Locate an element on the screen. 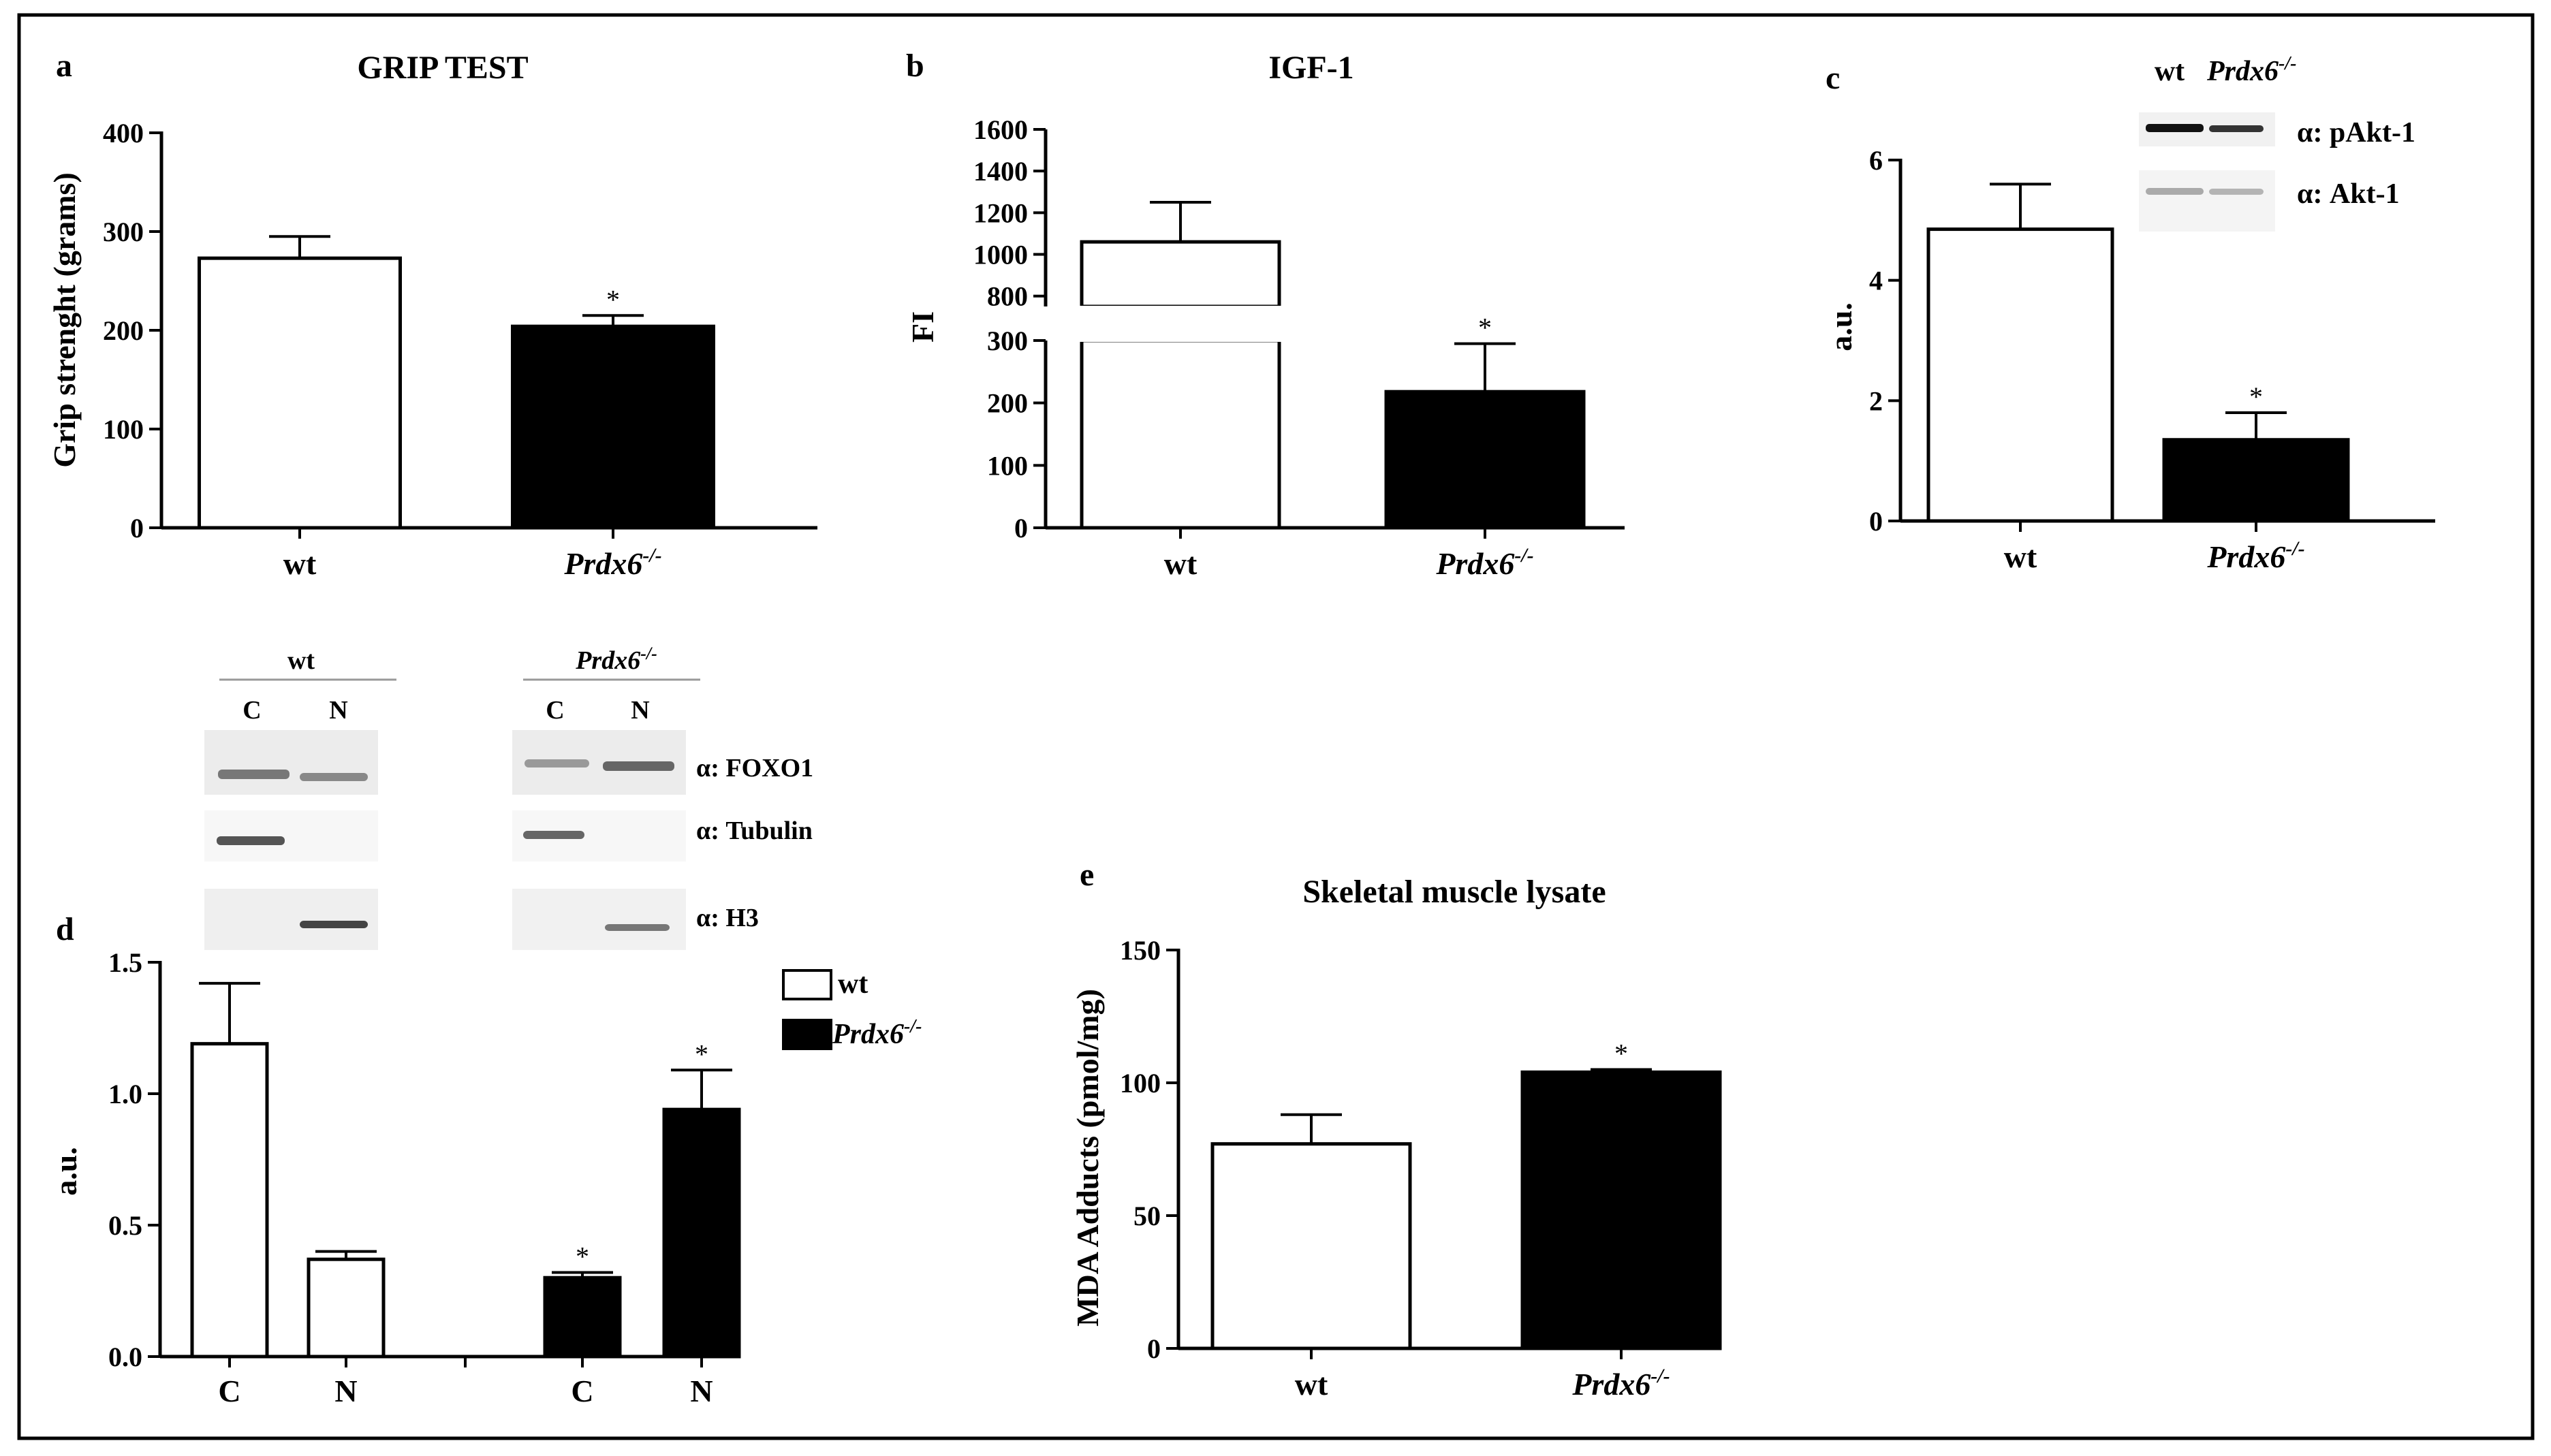 This screenshot has height=1456, width=2551. chart-d: 0.0 0.5 1.0 1.5 C N C N * * is located at coordinates (424, 1177).